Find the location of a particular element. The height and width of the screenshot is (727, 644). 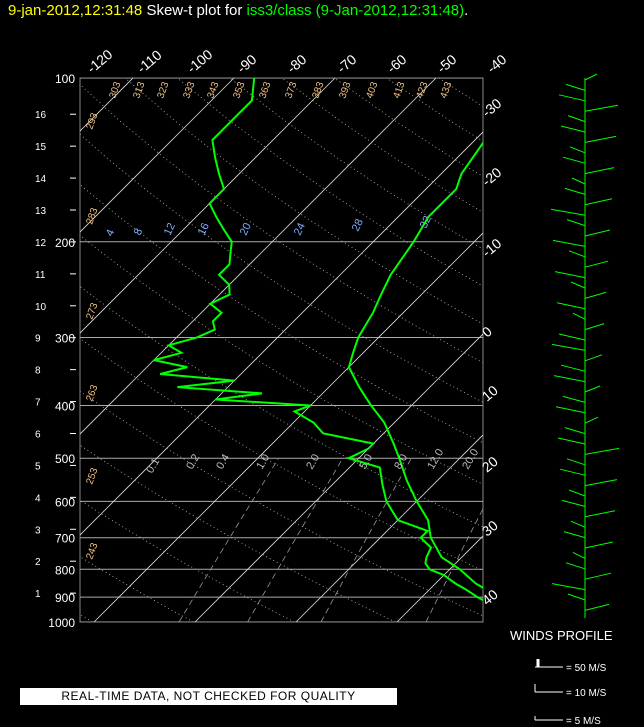

mixing-label: 4 is located at coordinates (110, 233).